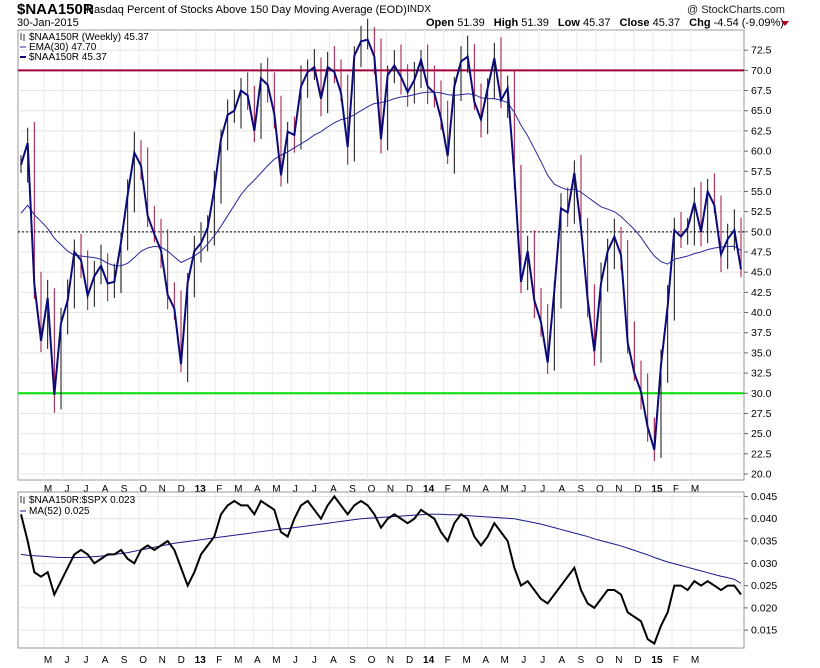 This screenshot has width=820, height=668. What do you see at coordinates (82, 500) in the screenshot?
I see `ratio-legend-entry: $NAA150R:$SPX 0.023` at bounding box center [82, 500].